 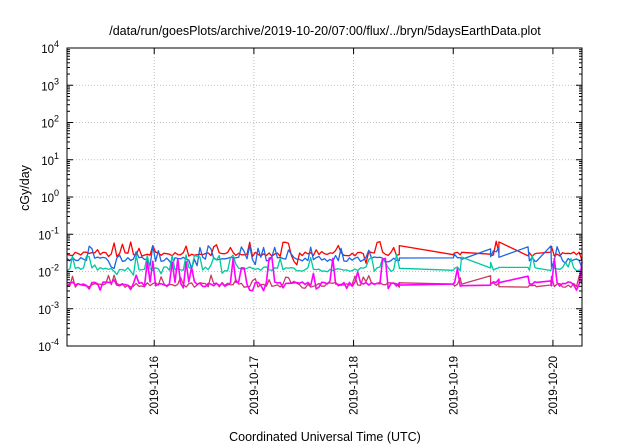 I want to click on y-tick-label: 10⁻⁴, so click(x=48, y=345).